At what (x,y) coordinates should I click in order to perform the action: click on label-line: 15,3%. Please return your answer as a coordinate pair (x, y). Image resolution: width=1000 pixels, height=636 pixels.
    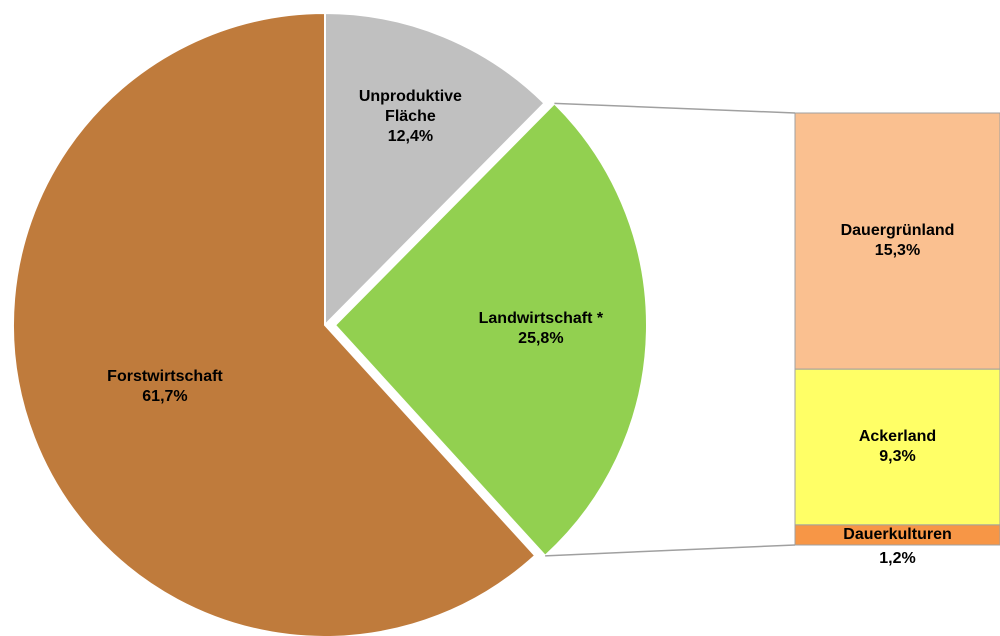
    Looking at the image, I should click on (897, 251).